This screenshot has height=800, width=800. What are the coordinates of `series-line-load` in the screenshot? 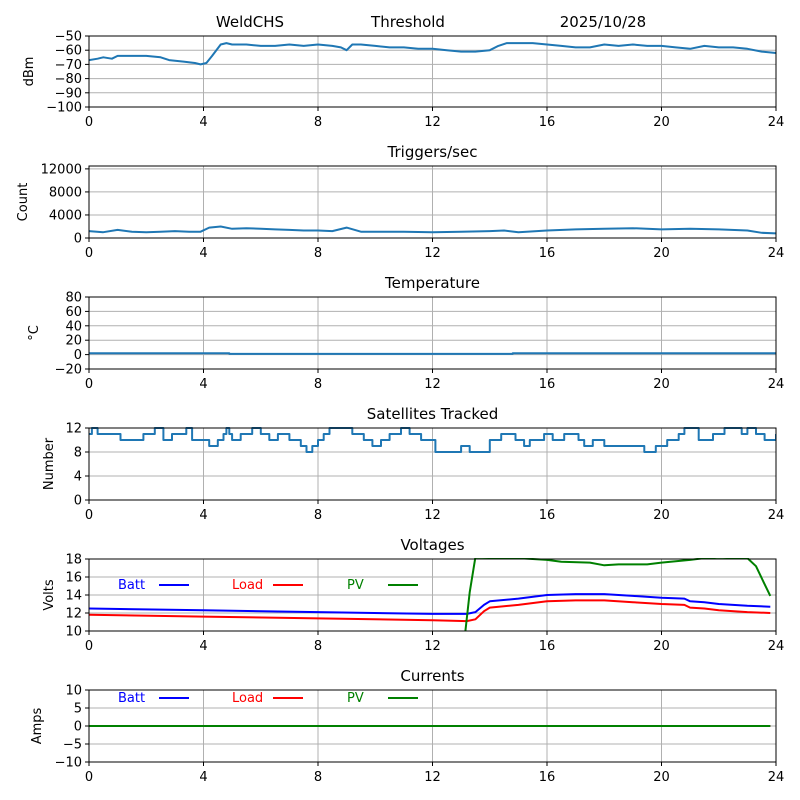 It's located at (430, 611).